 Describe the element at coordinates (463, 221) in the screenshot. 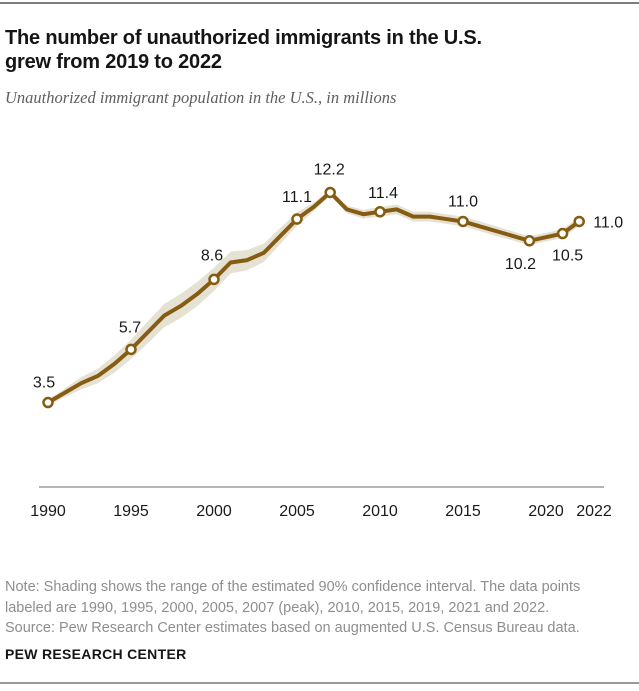

I see `data-point-2015` at that location.